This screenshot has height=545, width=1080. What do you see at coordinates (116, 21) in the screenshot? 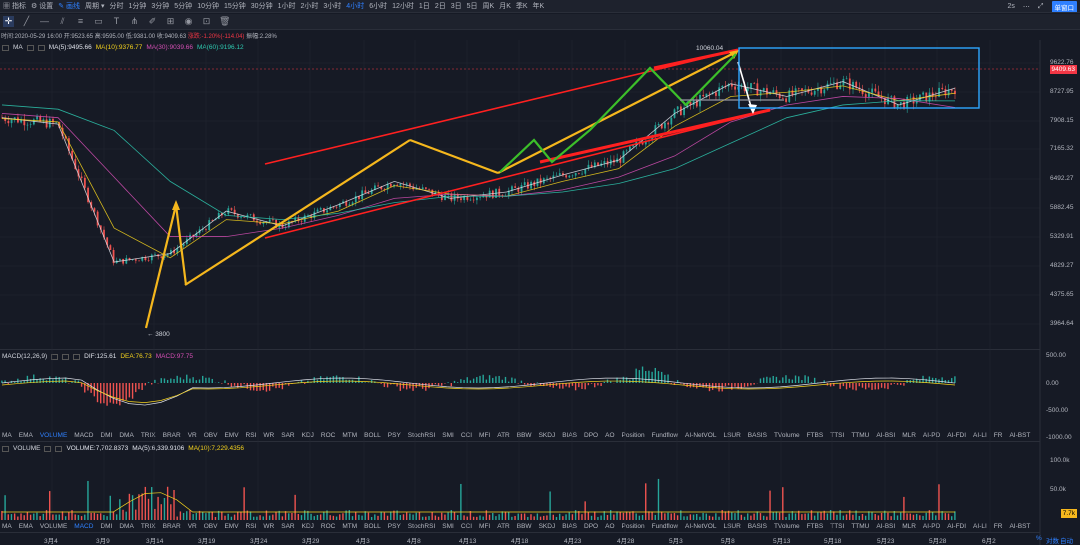
I see `text-icon: T` at bounding box center [116, 21].